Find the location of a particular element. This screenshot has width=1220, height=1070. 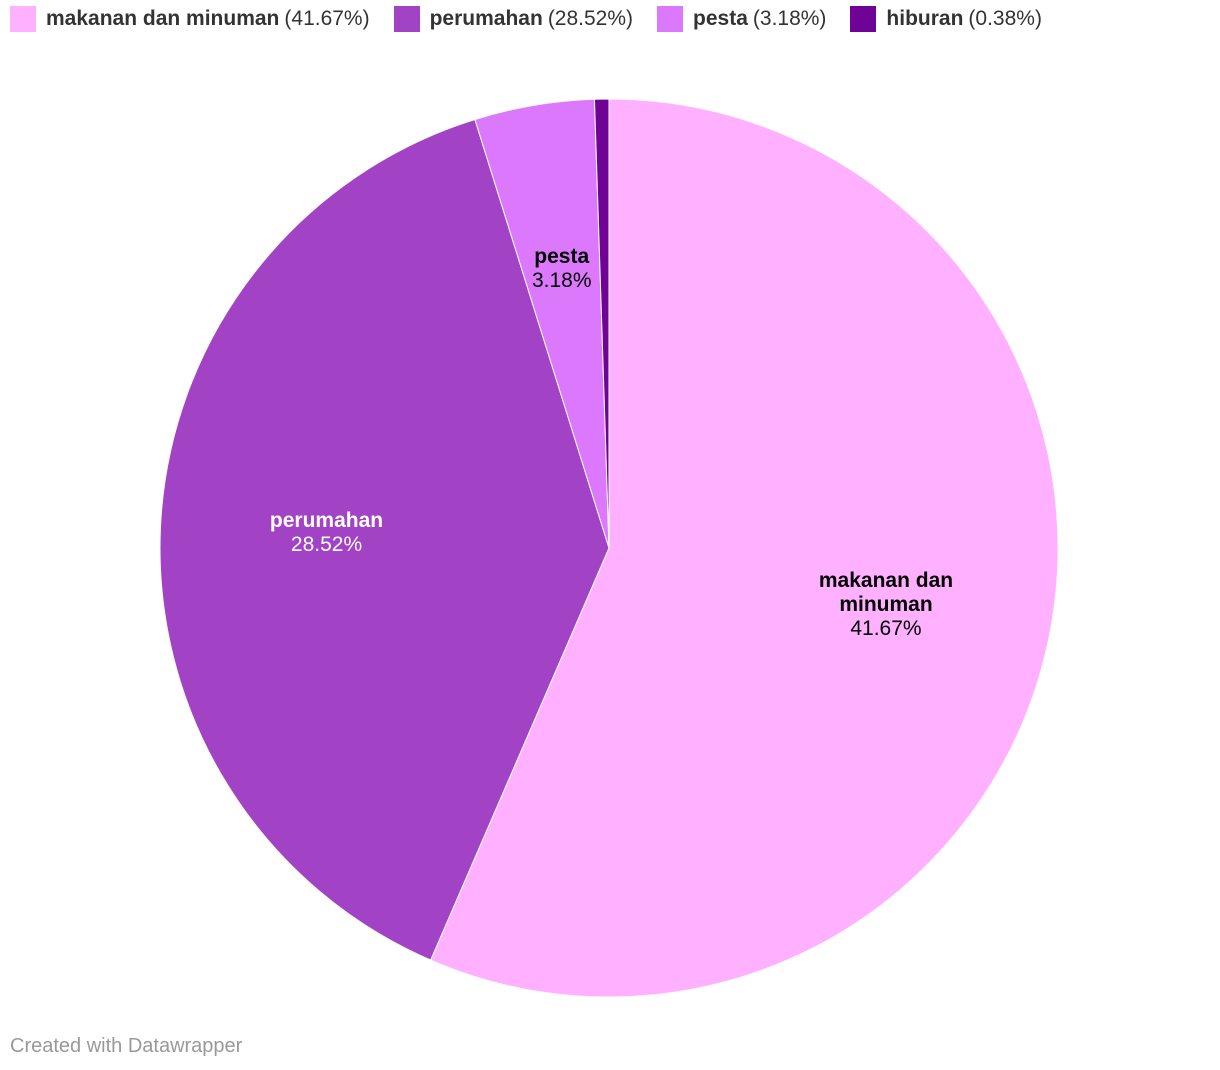

legend-value: (0.38%) is located at coordinates (1005, 18).